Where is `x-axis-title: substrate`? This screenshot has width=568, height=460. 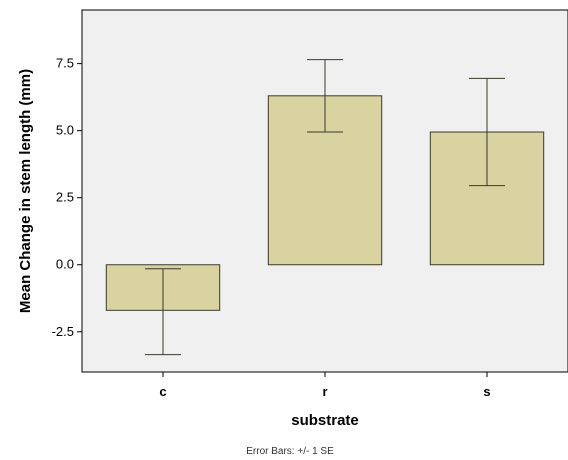
x-axis-title: substrate is located at coordinates (325, 420).